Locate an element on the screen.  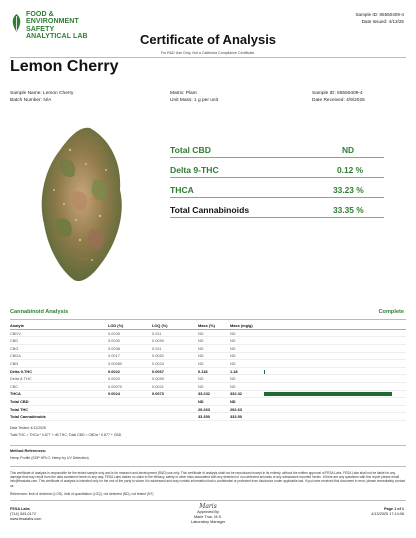
method-references-title: Method References: is located at coordinates (28, 451).